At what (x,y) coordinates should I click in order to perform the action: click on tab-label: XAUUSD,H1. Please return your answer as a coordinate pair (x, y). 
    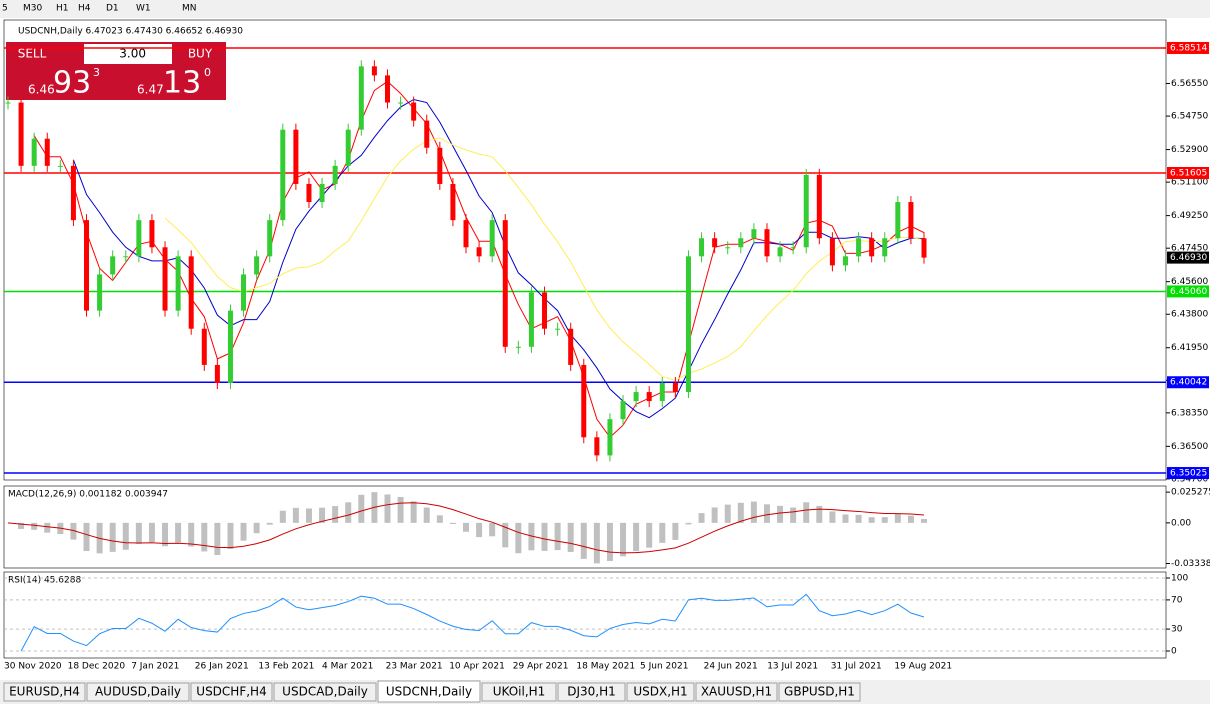
    Looking at the image, I should click on (736, 692).